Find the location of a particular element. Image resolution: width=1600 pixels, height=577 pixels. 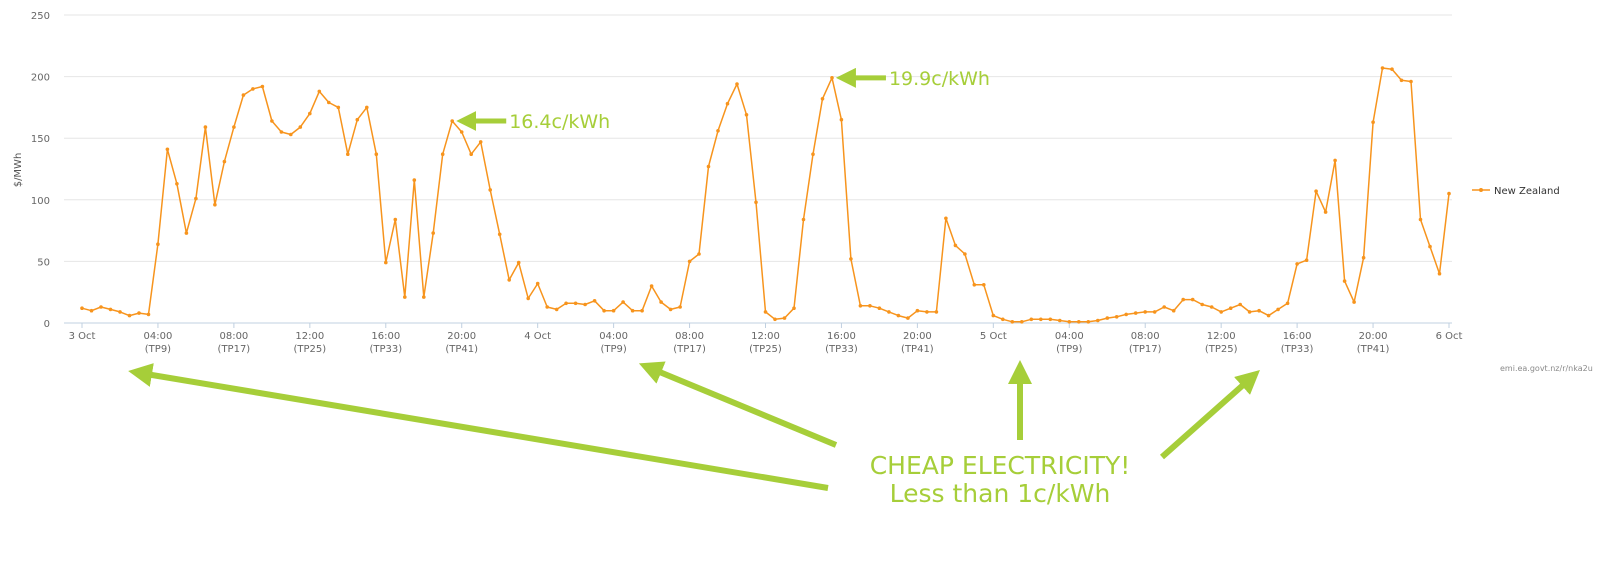

x-tick-sublabel: (TP41) is located at coordinates (917, 349).